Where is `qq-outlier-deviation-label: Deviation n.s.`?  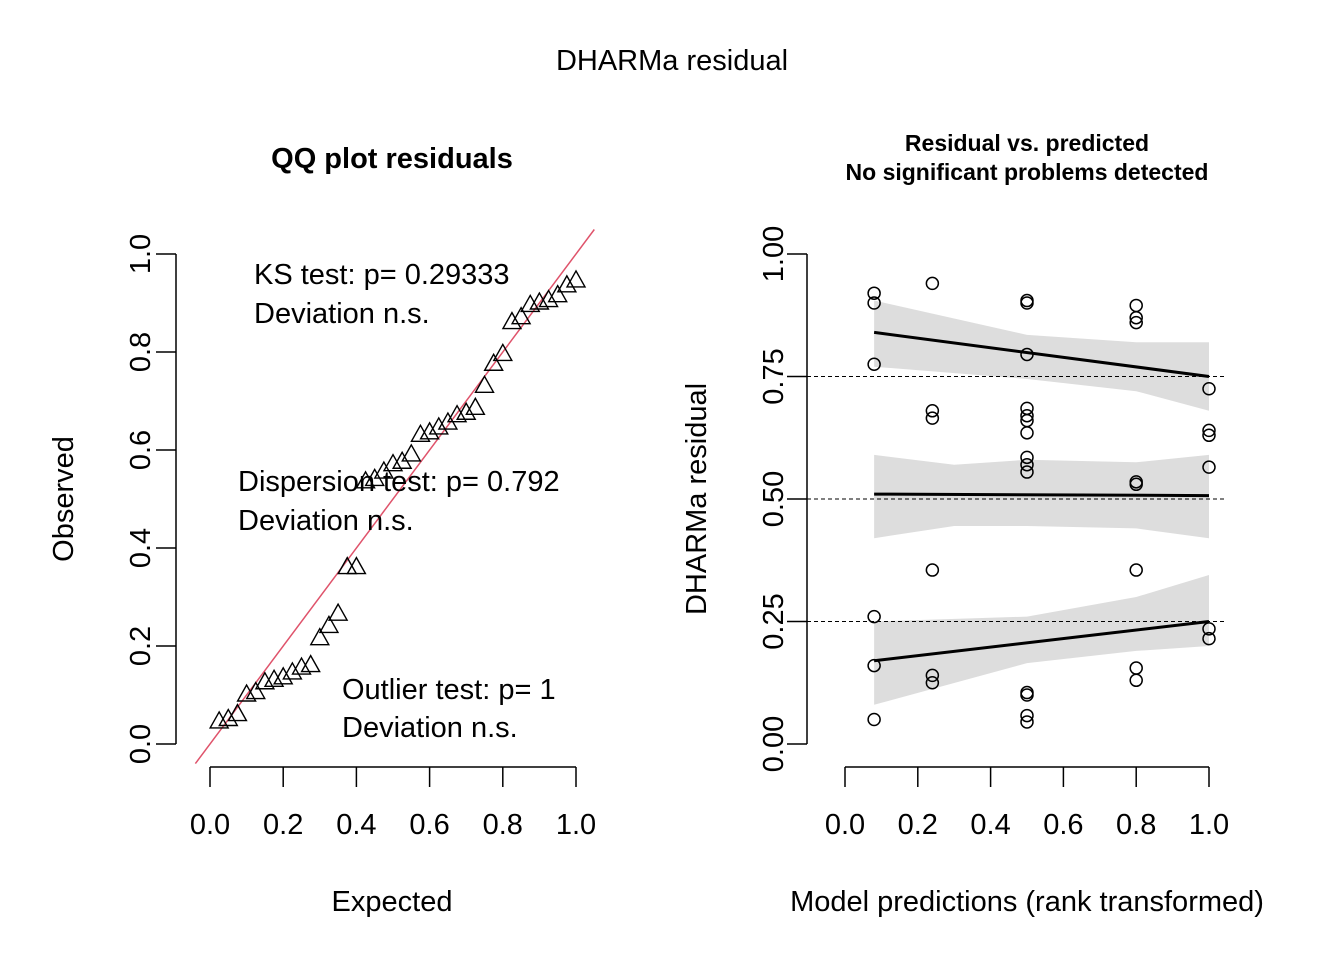 qq-outlier-deviation-label: Deviation n.s. is located at coordinates (430, 728).